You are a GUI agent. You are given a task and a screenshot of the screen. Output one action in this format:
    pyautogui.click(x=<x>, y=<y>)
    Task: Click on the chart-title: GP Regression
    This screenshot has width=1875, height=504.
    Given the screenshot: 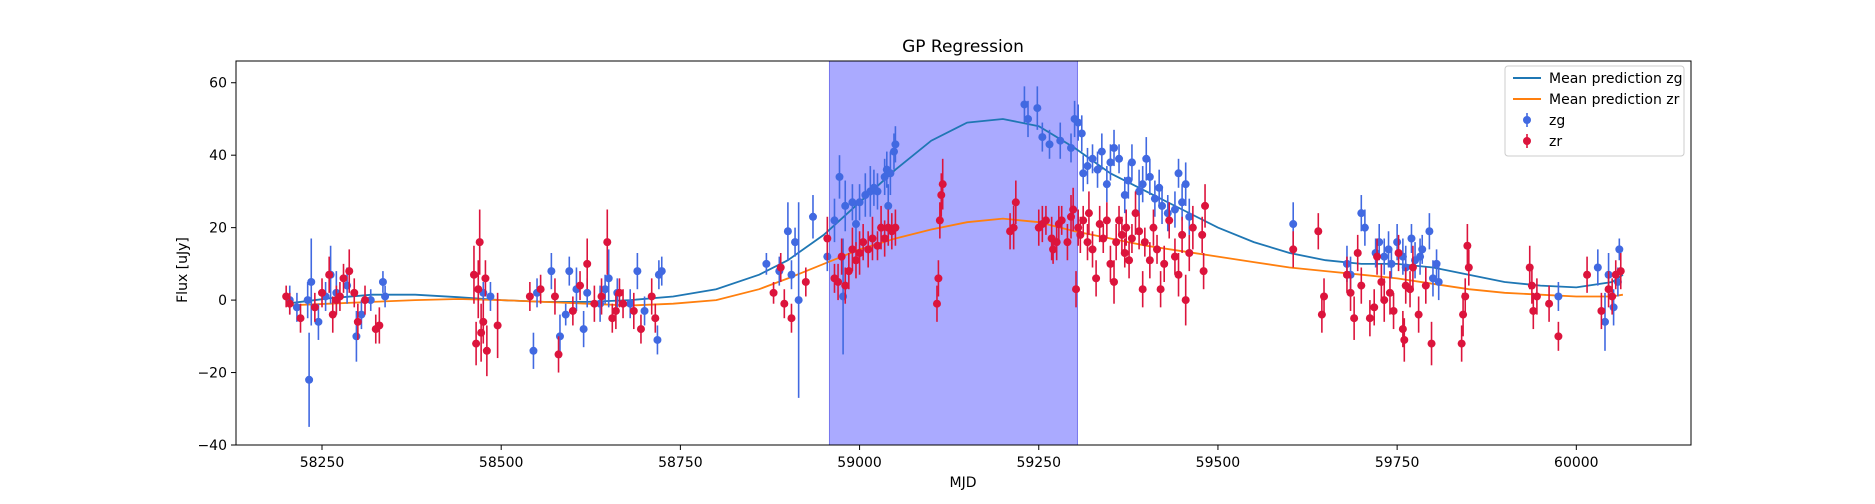 What is the action you would take?
    pyautogui.click(x=963, y=47)
    